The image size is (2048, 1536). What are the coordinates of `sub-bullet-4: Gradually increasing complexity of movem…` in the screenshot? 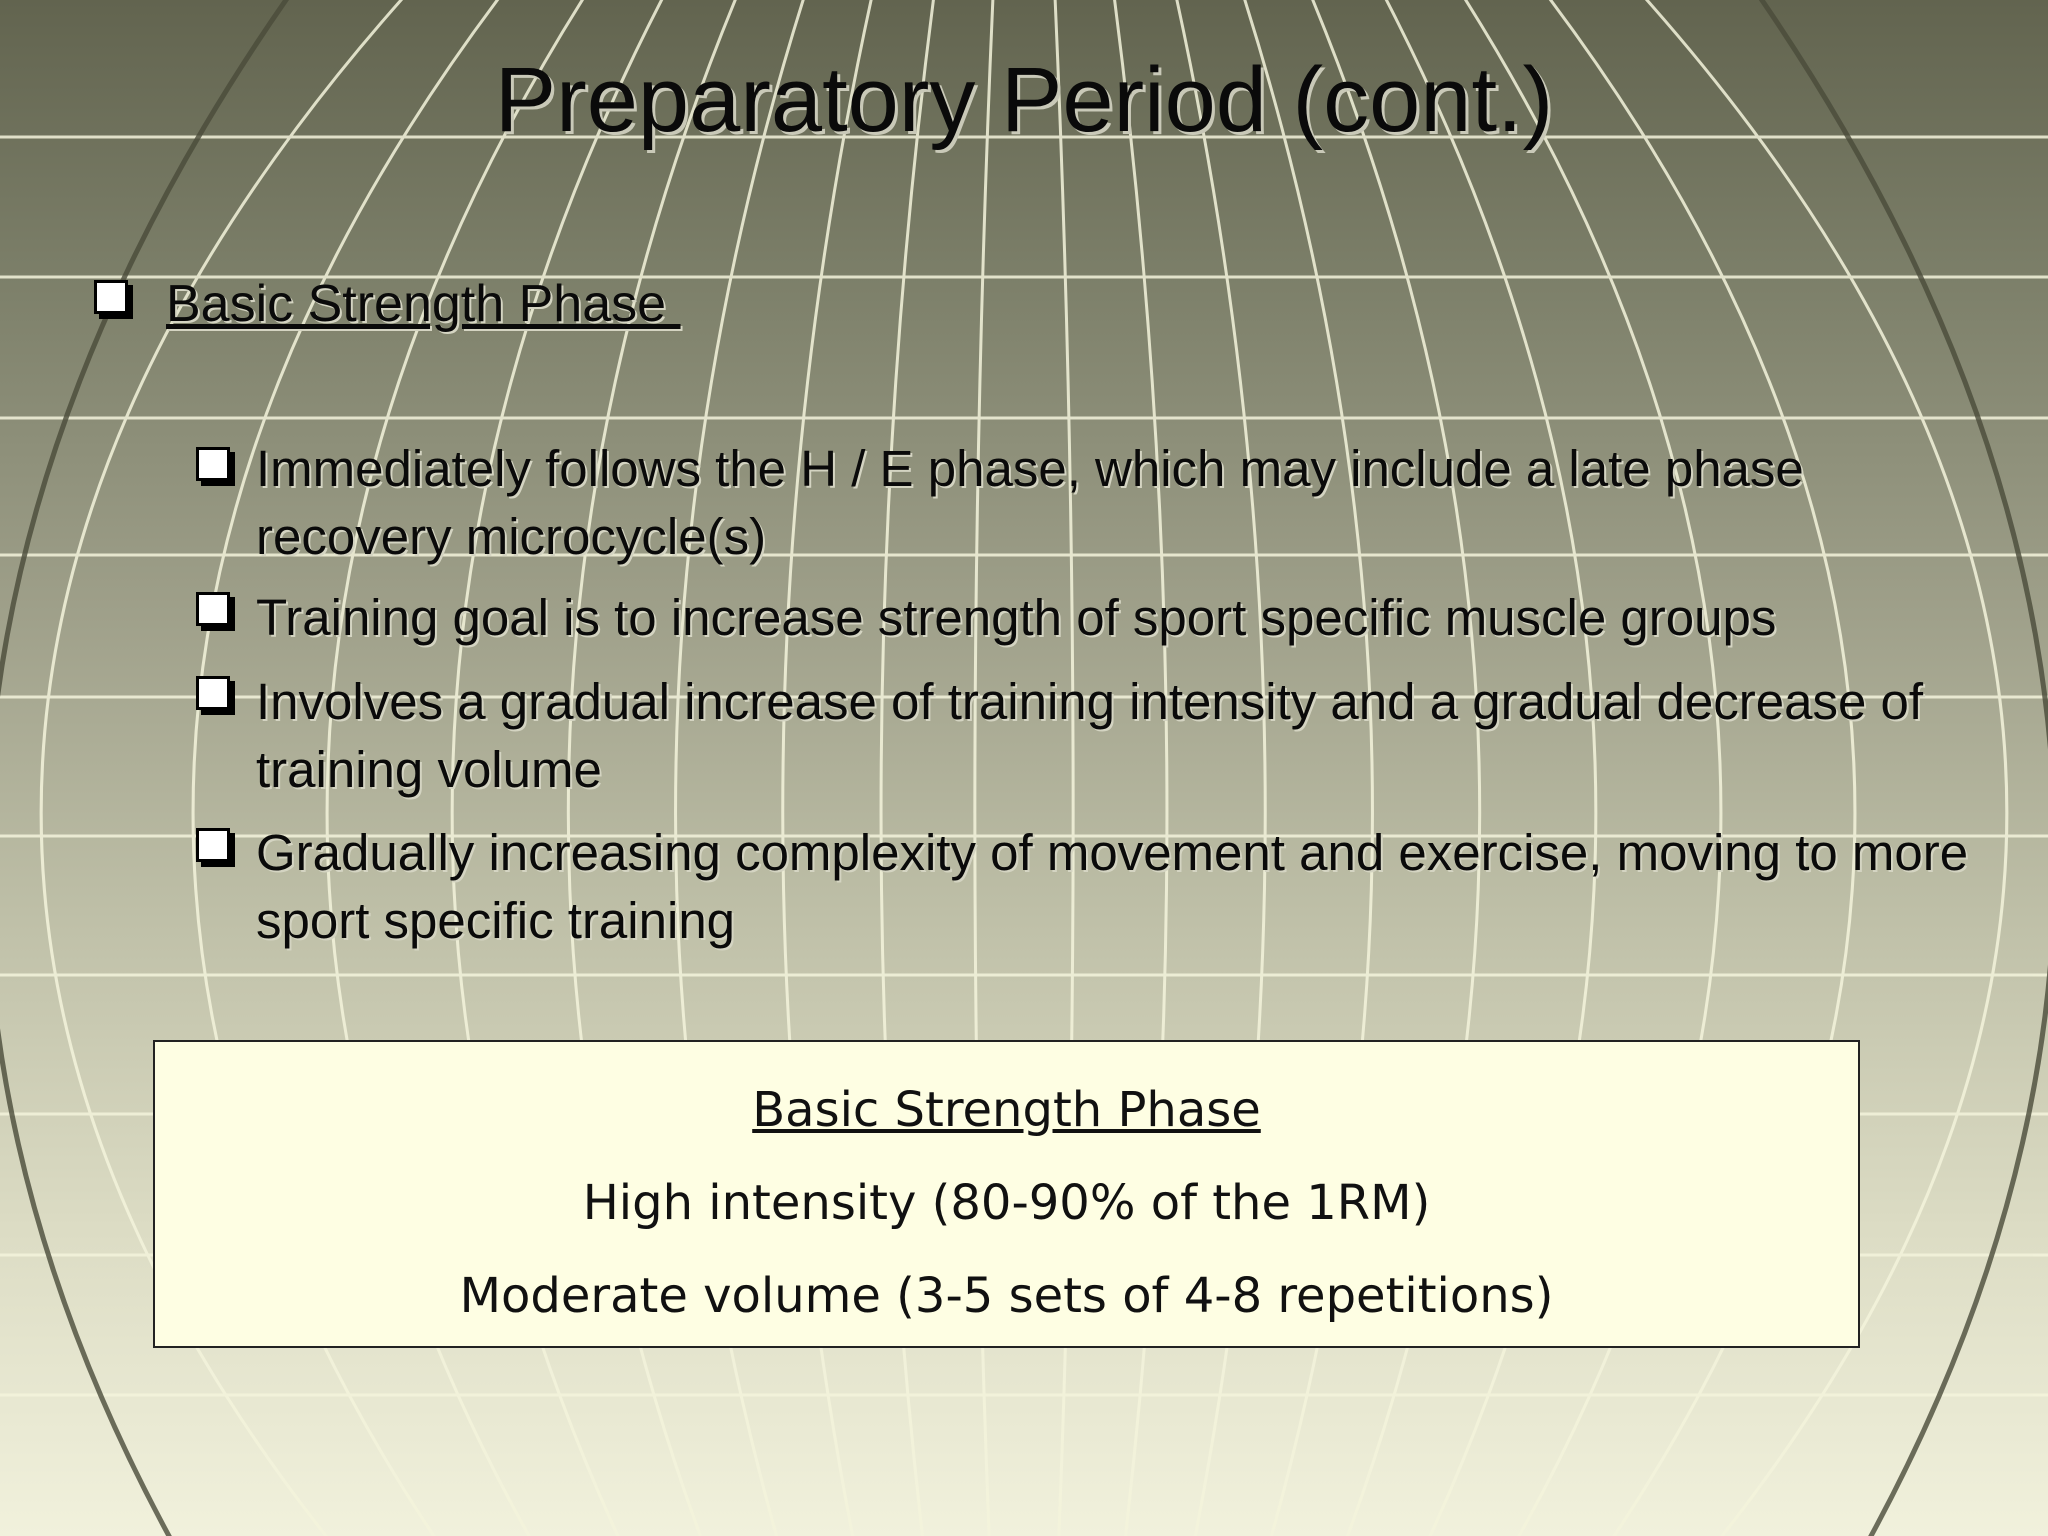 It's located at (1112, 886).